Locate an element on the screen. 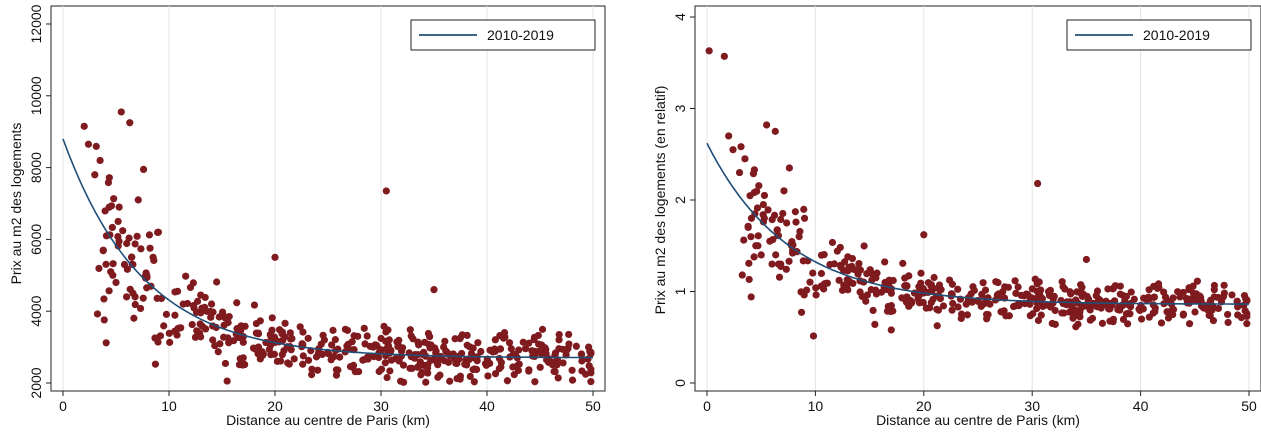 The height and width of the screenshot is (439, 1261). y-tick-label: 10000 is located at coordinates (36, 95).